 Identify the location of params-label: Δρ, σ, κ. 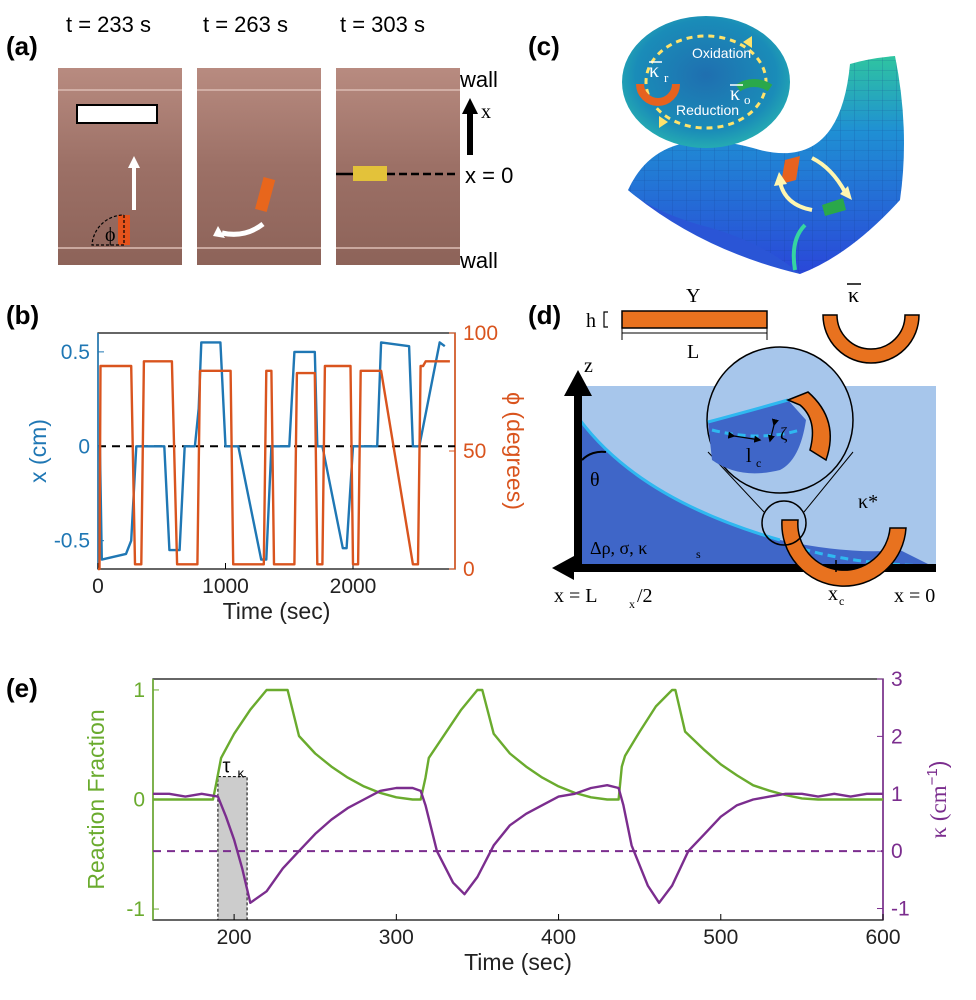
(618, 548).